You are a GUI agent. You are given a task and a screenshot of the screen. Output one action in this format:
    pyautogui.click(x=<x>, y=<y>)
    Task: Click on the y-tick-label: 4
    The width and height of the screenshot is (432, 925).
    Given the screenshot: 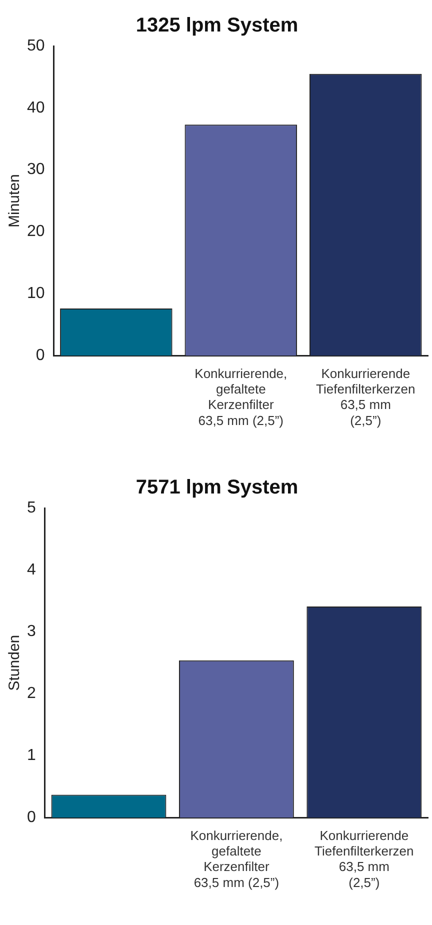 What is the action you would take?
    pyautogui.click(x=31, y=569)
    